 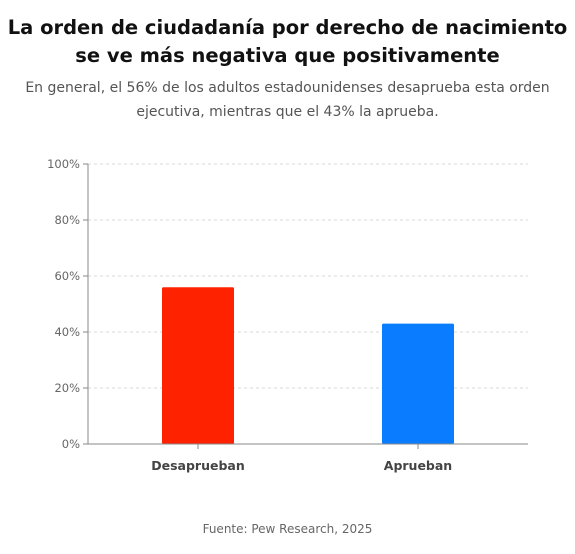 What do you see at coordinates (418, 383) in the screenshot?
I see `bar-aprueban` at bounding box center [418, 383].